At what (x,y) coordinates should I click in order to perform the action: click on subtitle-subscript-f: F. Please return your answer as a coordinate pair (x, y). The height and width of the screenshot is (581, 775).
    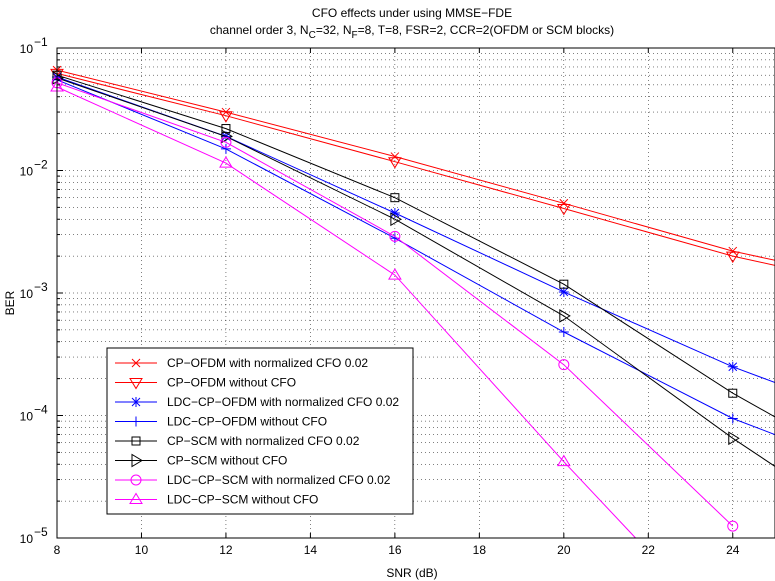
    Looking at the image, I should click on (355, 35).